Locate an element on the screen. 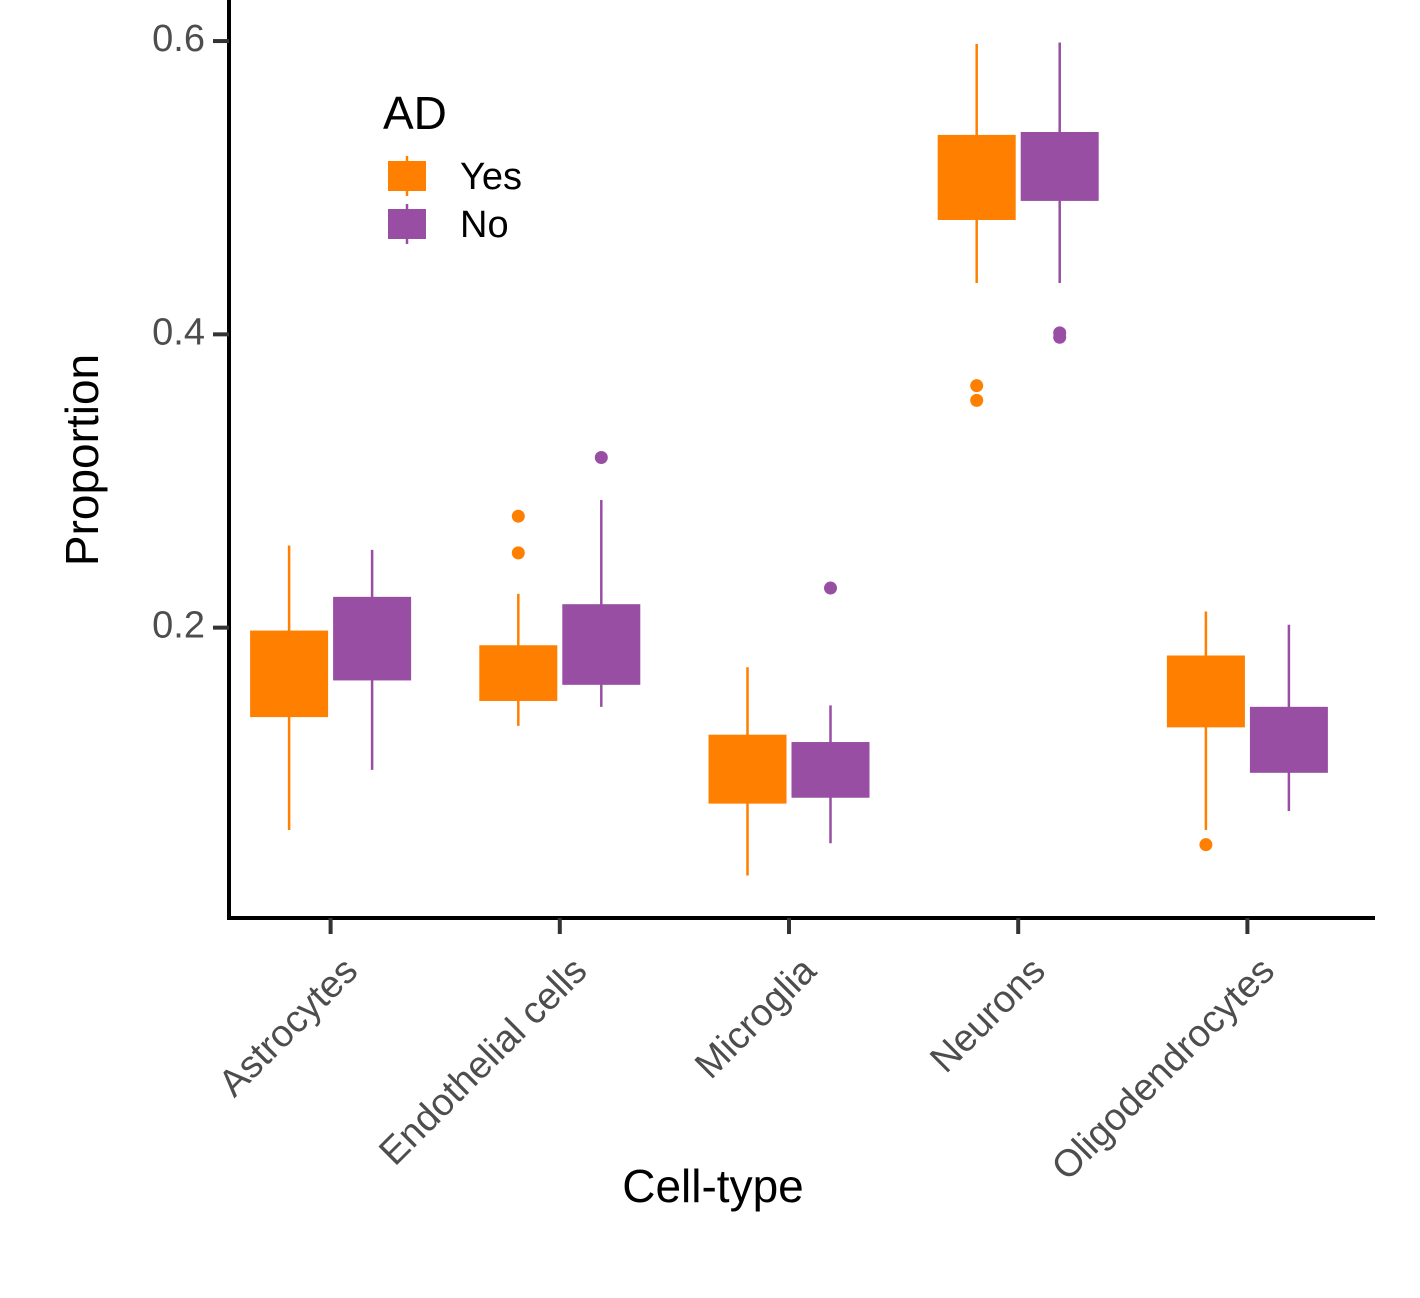 Image resolution: width=1420 pixels, height=1298 pixels. x-tick-label: Microglia is located at coordinates (756, 1018).